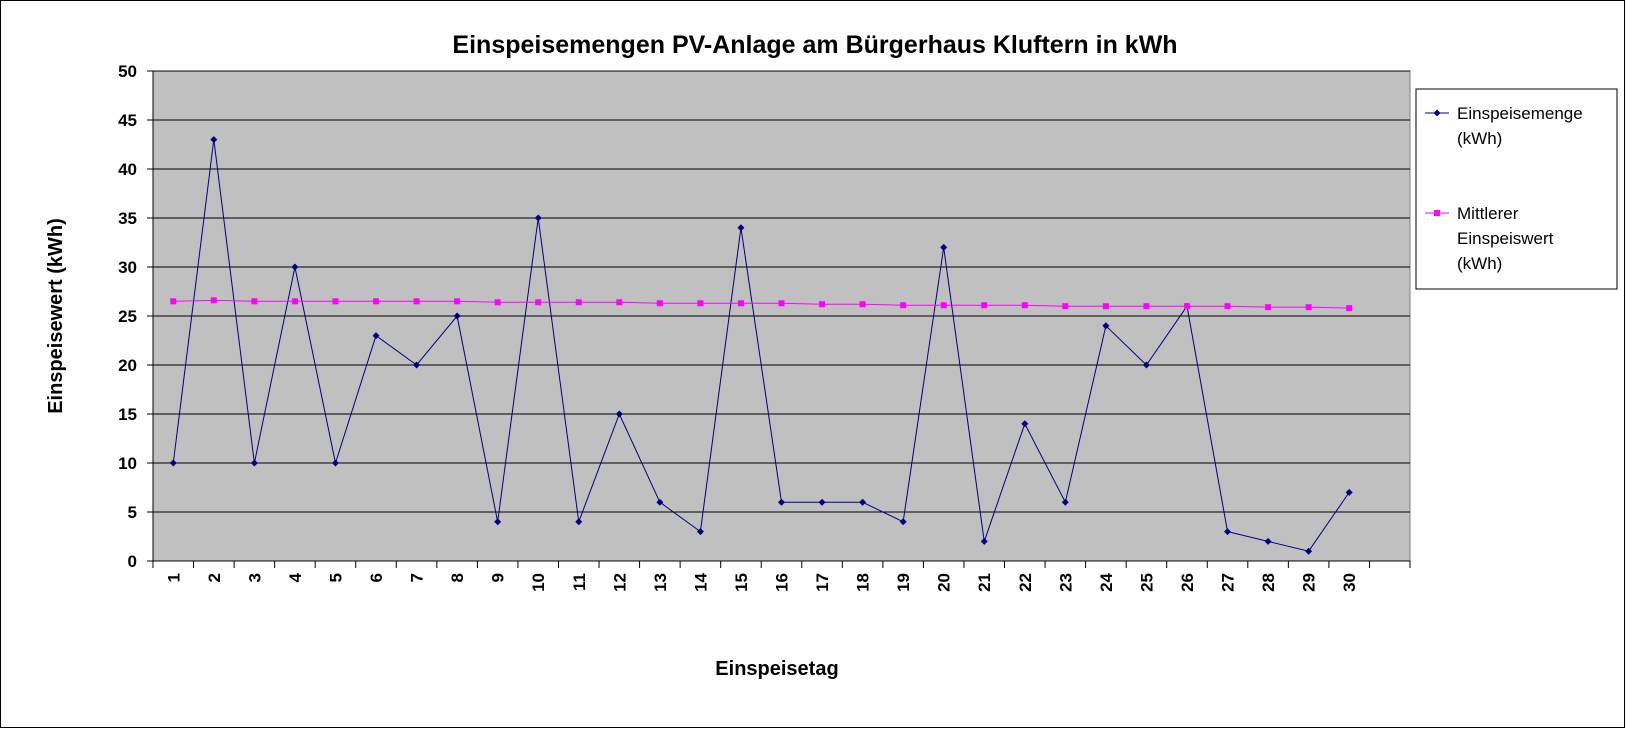  What do you see at coordinates (127, 316) in the screenshot?
I see `y-tick-label: 25` at bounding box center [127, 316].